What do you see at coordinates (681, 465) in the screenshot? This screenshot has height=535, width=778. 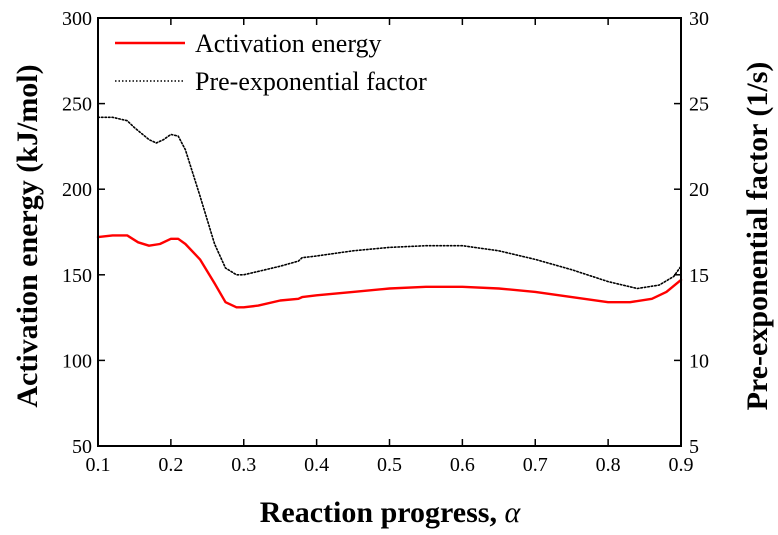 I see `x-tick-label: 0.9` at bounding box center [681, 465].